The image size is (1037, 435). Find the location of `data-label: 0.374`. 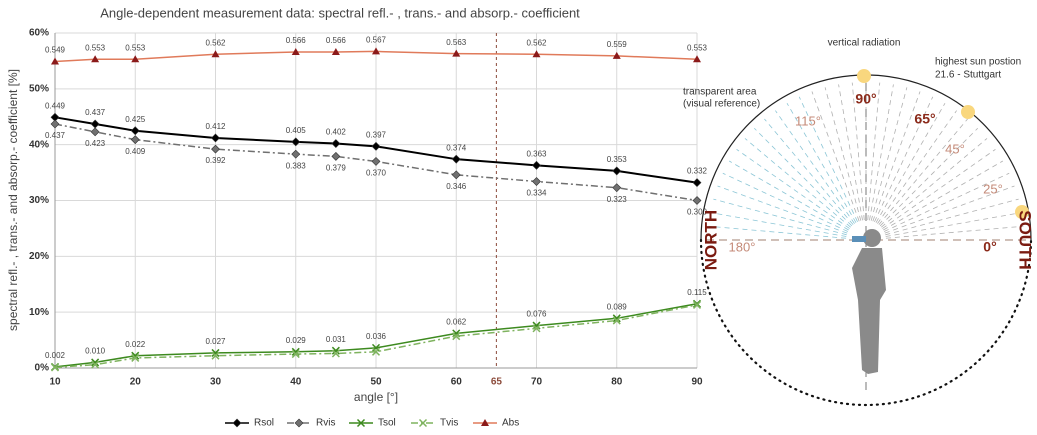

data-label: 0.374 is located at coordinates (456, 147).